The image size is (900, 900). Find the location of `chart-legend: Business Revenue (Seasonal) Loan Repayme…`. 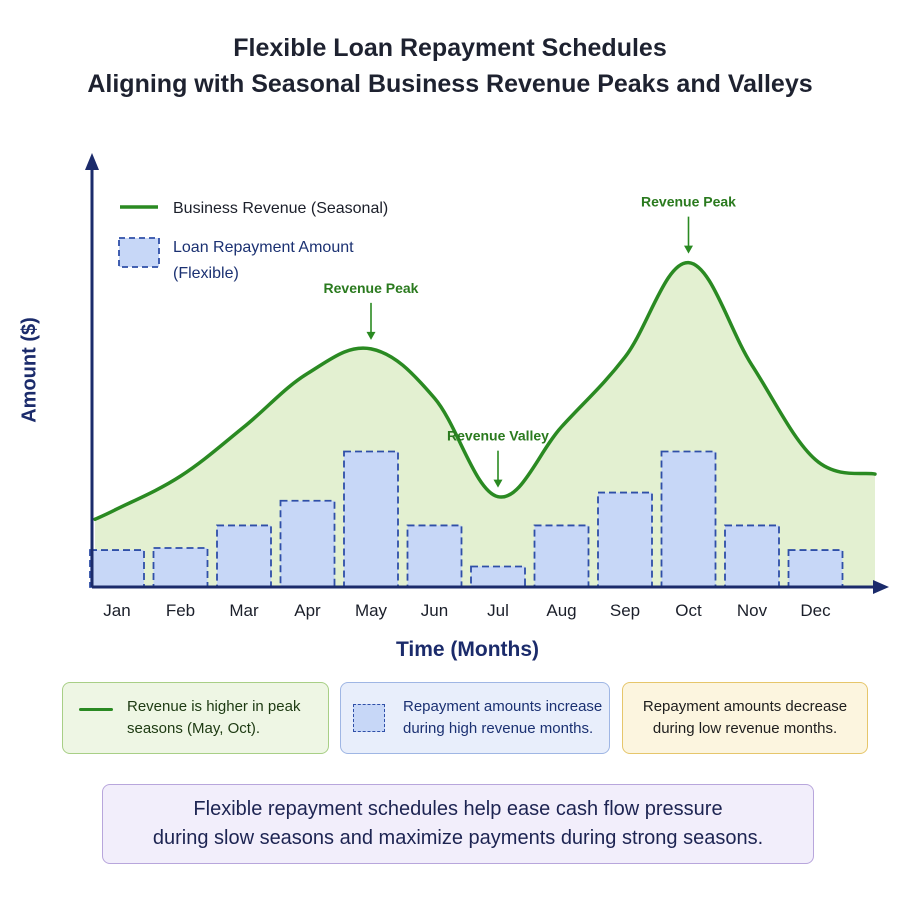

chart-legend: Business Revenue (Seasonal) Loan Repayme… is located at coordinates (253, 241).